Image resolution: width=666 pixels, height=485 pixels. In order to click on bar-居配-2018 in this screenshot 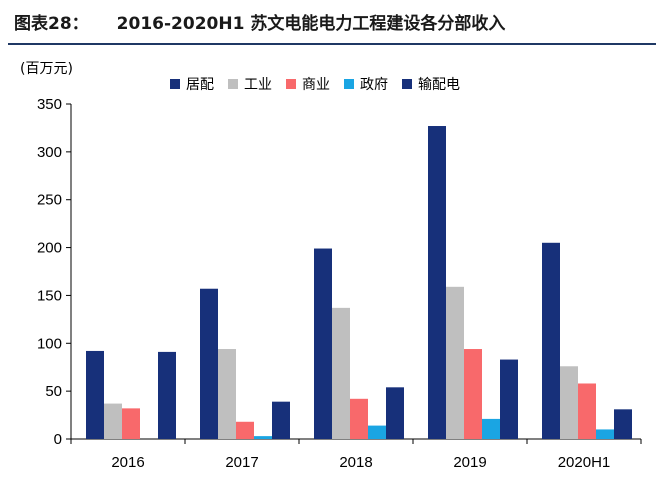, I will do `click(323, 343)`.